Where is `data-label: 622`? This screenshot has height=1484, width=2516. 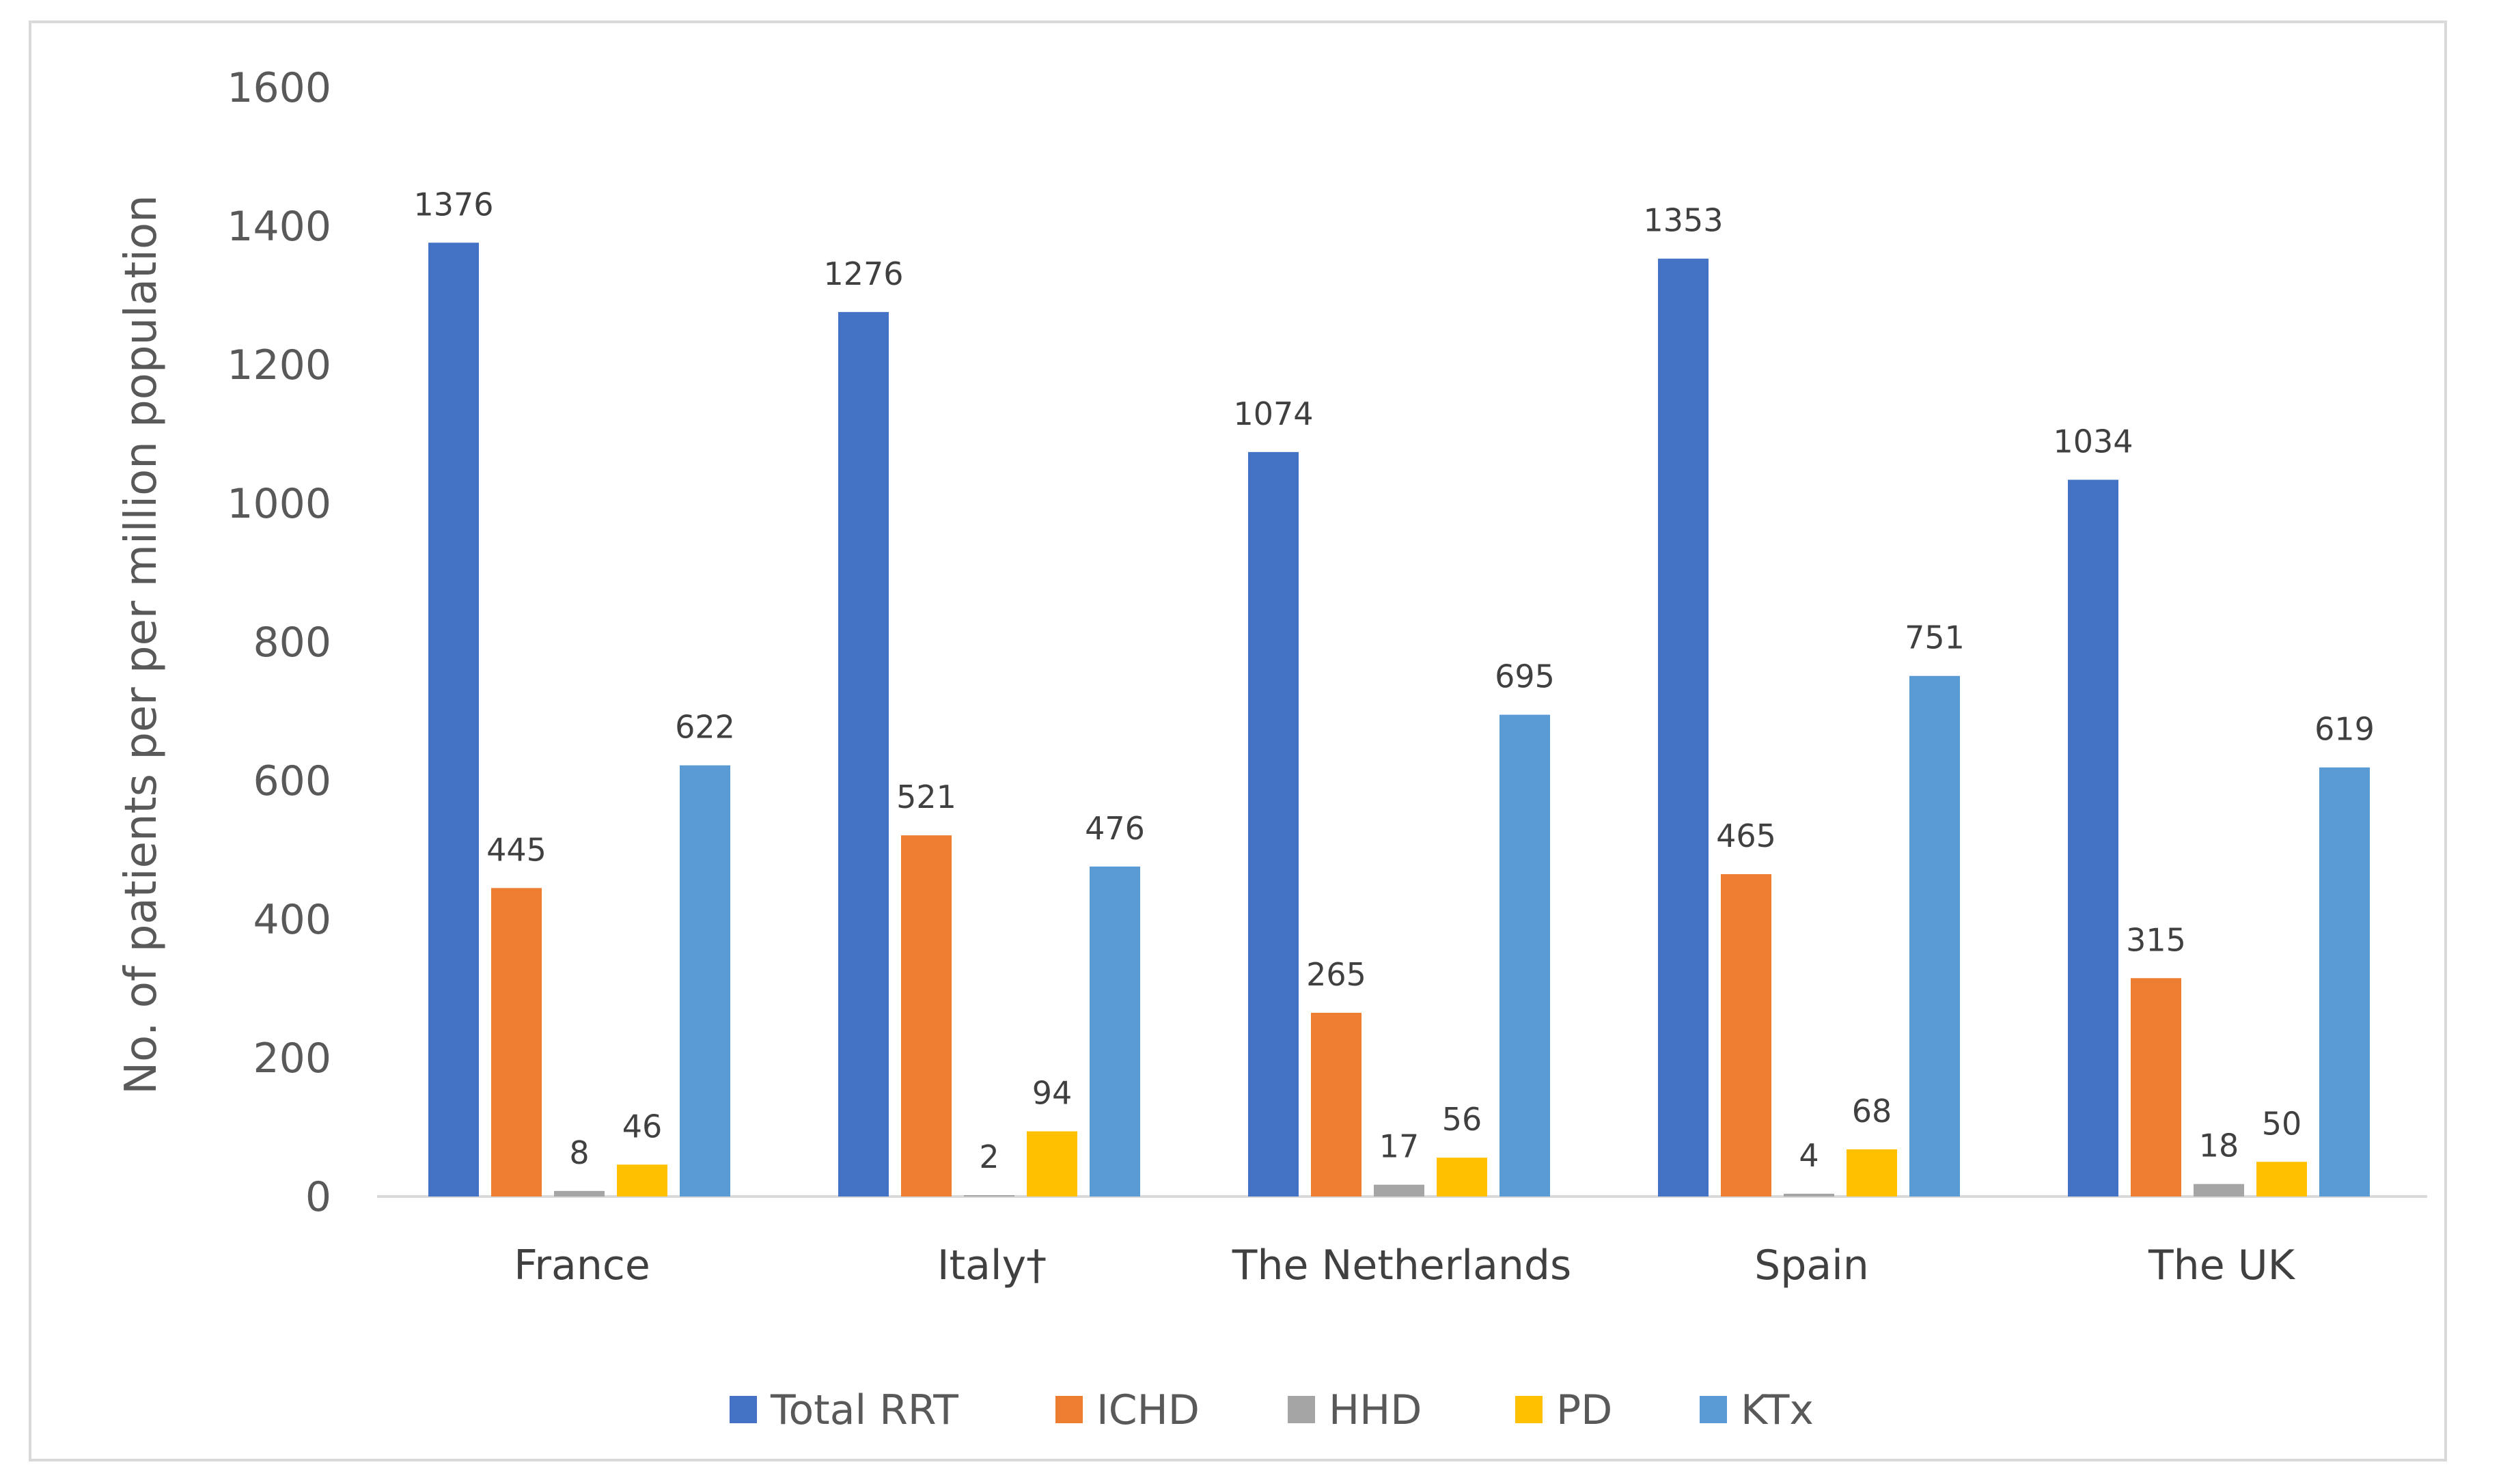 data-label: 622 is located at coordinates (705, 727).